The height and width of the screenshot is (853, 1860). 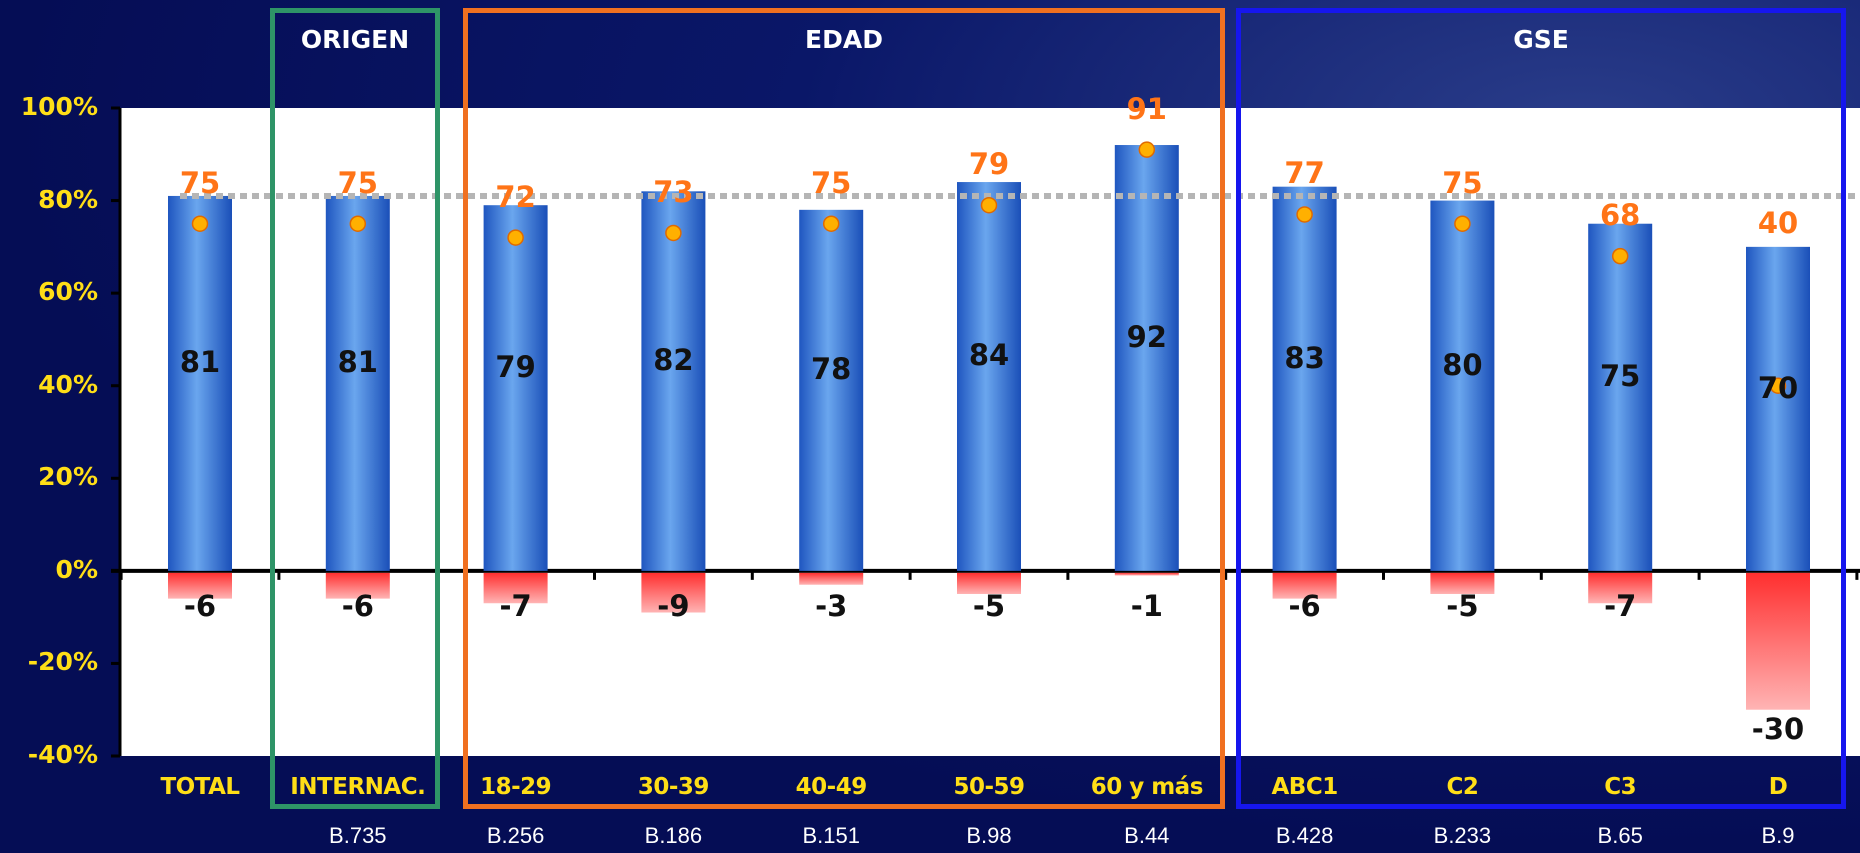 What do you see at coordinates (200, 787) in the screenshot?
I see `category-label: TOTAL` at bounding box center [200, 787].